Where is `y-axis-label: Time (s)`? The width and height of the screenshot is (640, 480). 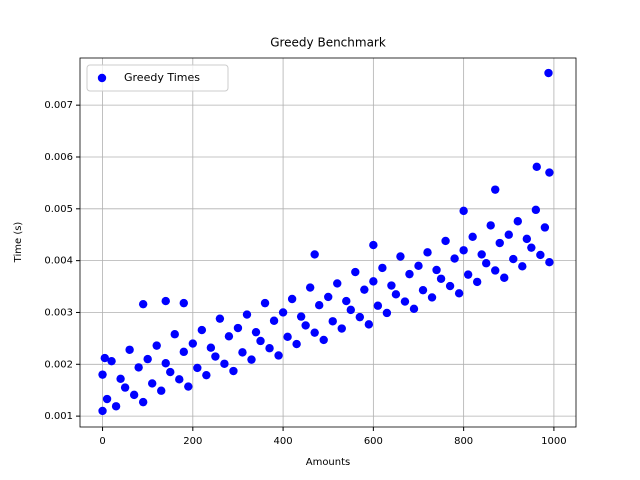
y-axis-label: Time (s) is located at coordinates (18, 243).